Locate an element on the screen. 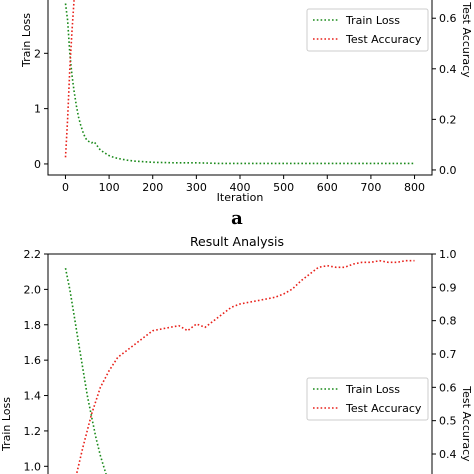 The height and width of the screenshot is (474, 474). chart-a-legend-test-label: Test Accuracy is located at coordinates (383, 39).